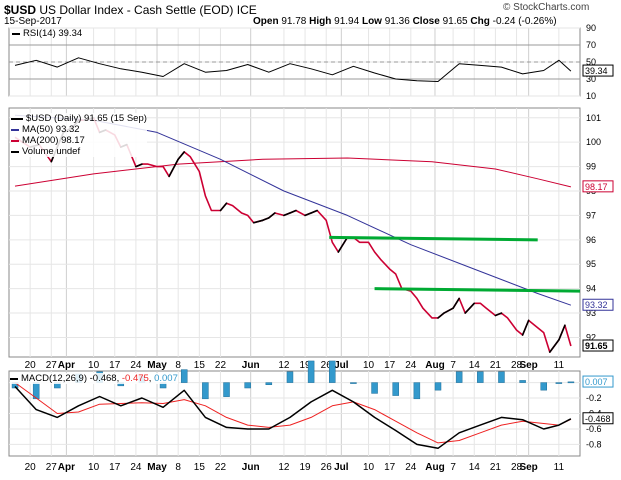  What do you see at coordinates (591, 28) in the screenshot?
I see `rsi-ytick-4: 90` at bounding box center [591, 28].